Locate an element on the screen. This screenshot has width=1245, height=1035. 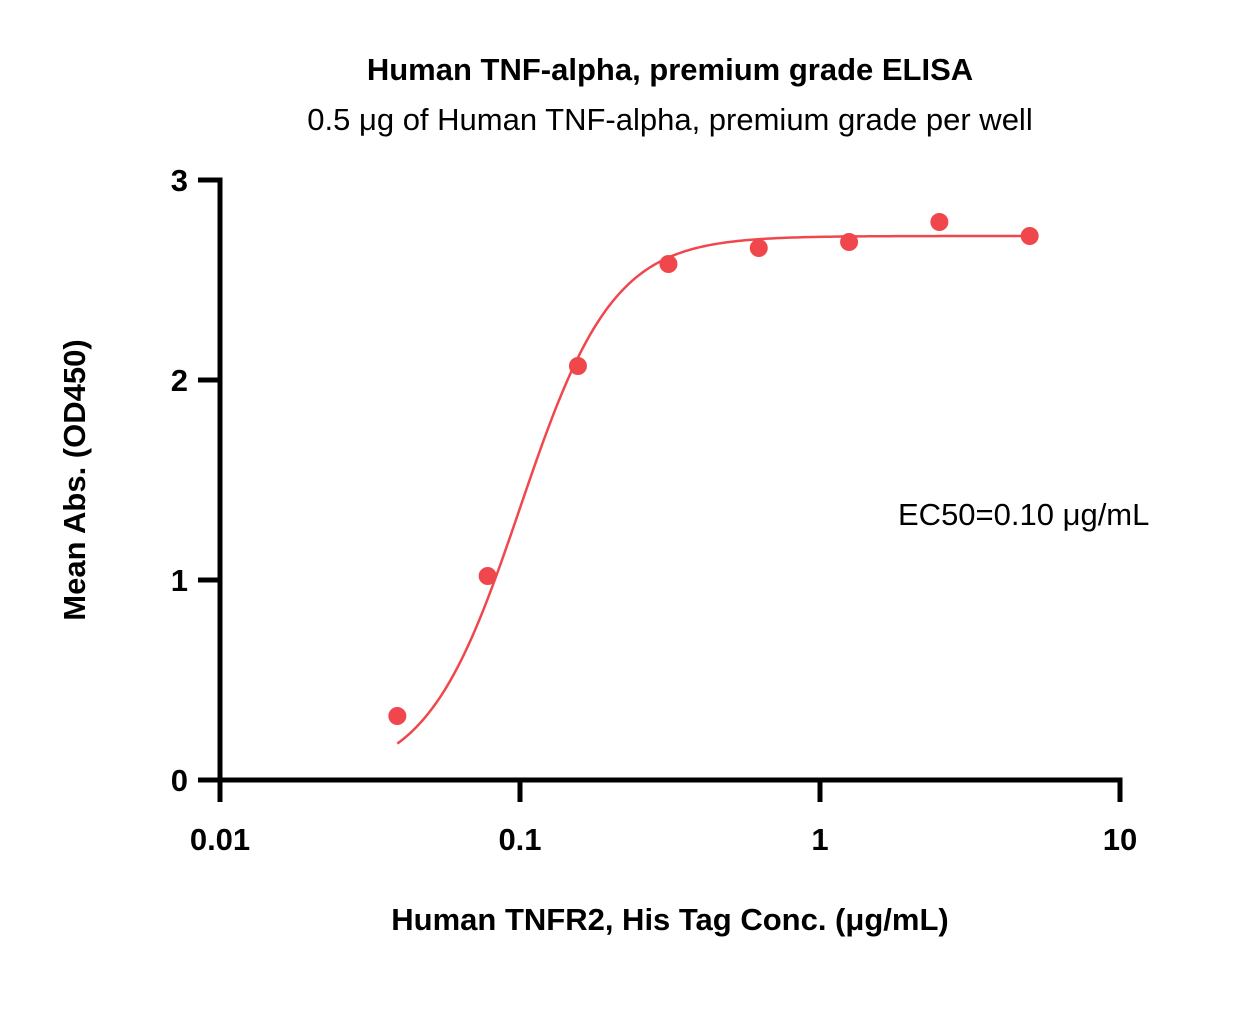
y-tick-label: 1 is located at coordinates (179, 580).